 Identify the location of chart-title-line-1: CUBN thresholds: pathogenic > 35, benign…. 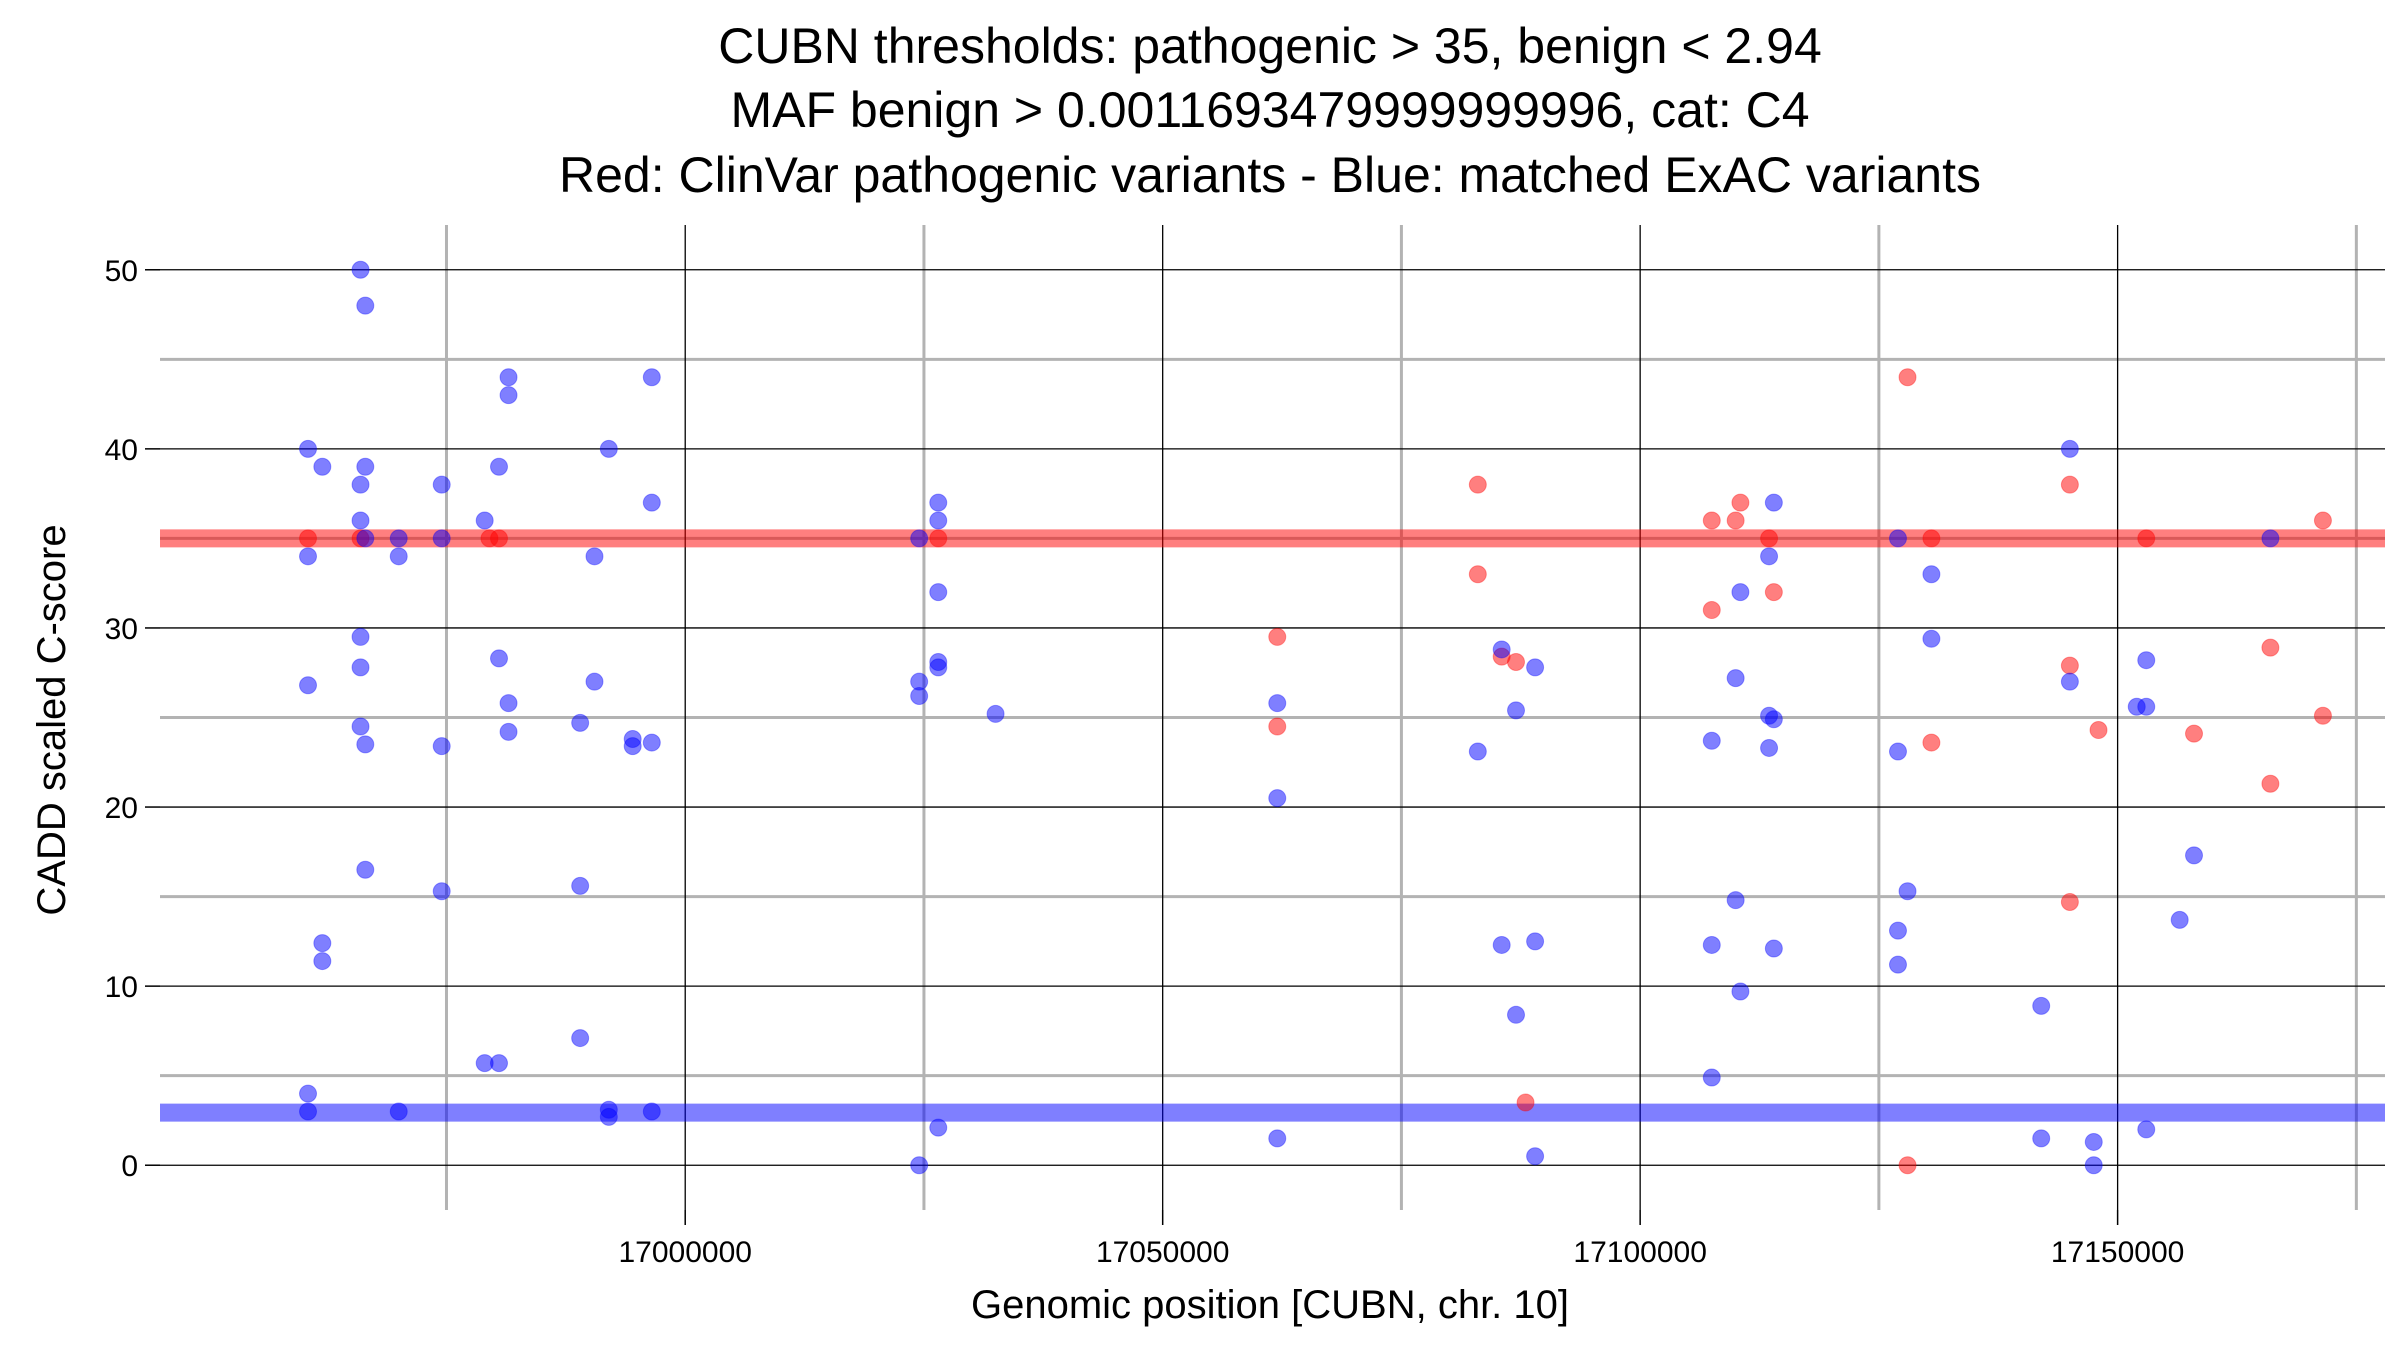
(1270, 46).